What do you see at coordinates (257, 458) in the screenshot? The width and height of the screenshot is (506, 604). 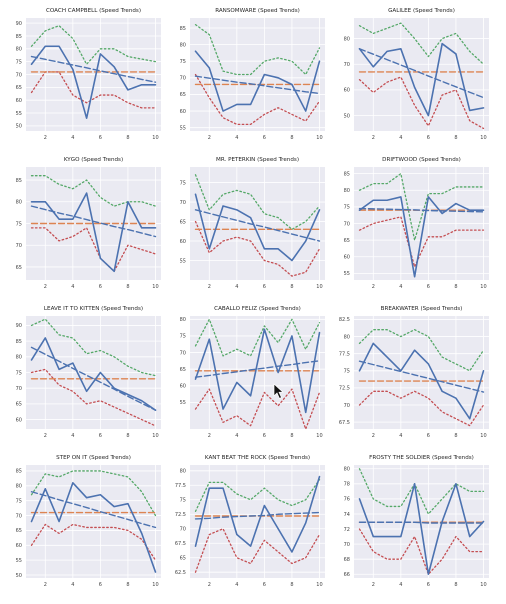 I see `subplot-title: KANT BEAT THE ROCK (Speed Trends)` at bounding box center [257, 458].